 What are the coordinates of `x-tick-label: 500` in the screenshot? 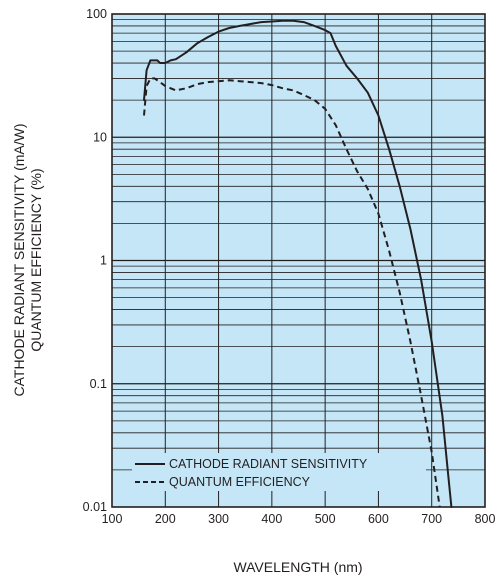 It's located at (325, 519).